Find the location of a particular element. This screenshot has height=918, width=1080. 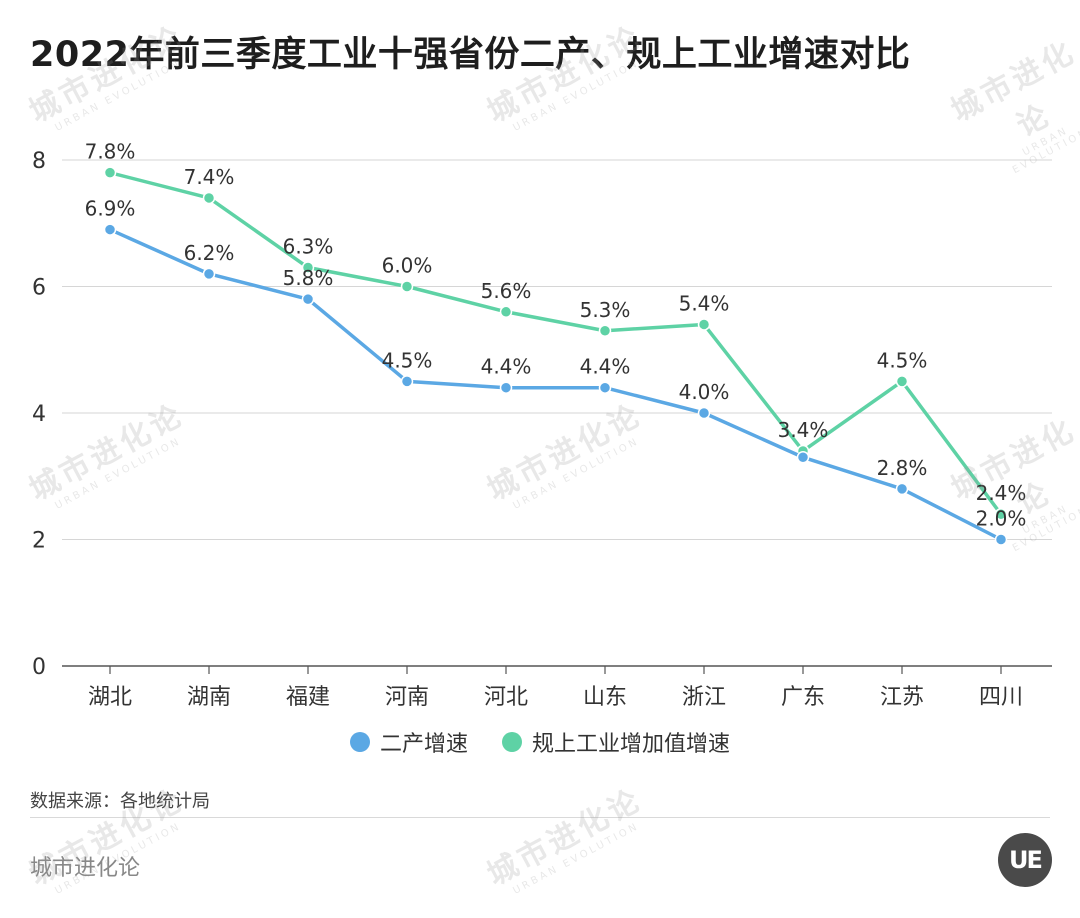

y-axis-ticks: 0 2 4 6 8 is located at coordinates (39, 414).